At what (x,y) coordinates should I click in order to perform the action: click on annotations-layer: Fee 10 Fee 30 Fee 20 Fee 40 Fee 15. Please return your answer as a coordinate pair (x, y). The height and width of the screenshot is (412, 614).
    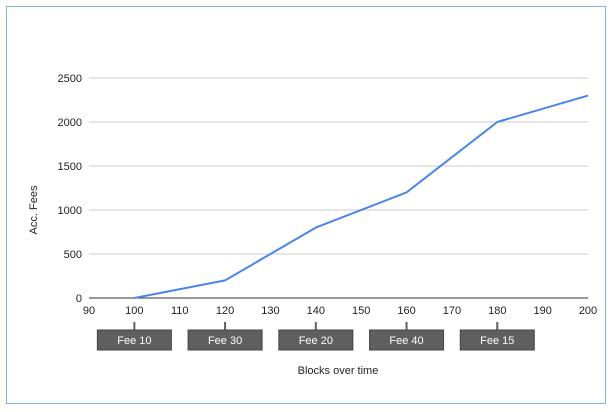
    Looking at the image, I should click on (315, 336).